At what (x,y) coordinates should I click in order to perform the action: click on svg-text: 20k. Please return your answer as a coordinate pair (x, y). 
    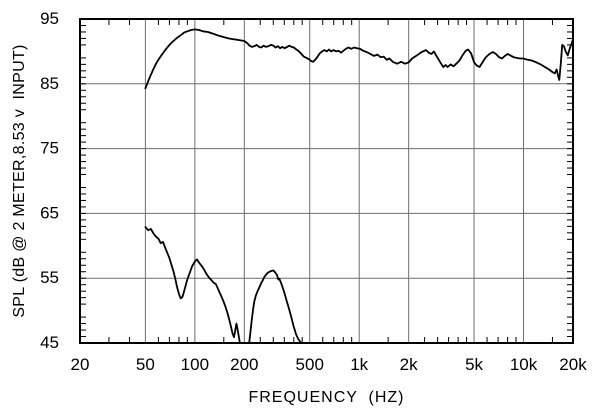
    Looking at the image, I should click on (573, 364).